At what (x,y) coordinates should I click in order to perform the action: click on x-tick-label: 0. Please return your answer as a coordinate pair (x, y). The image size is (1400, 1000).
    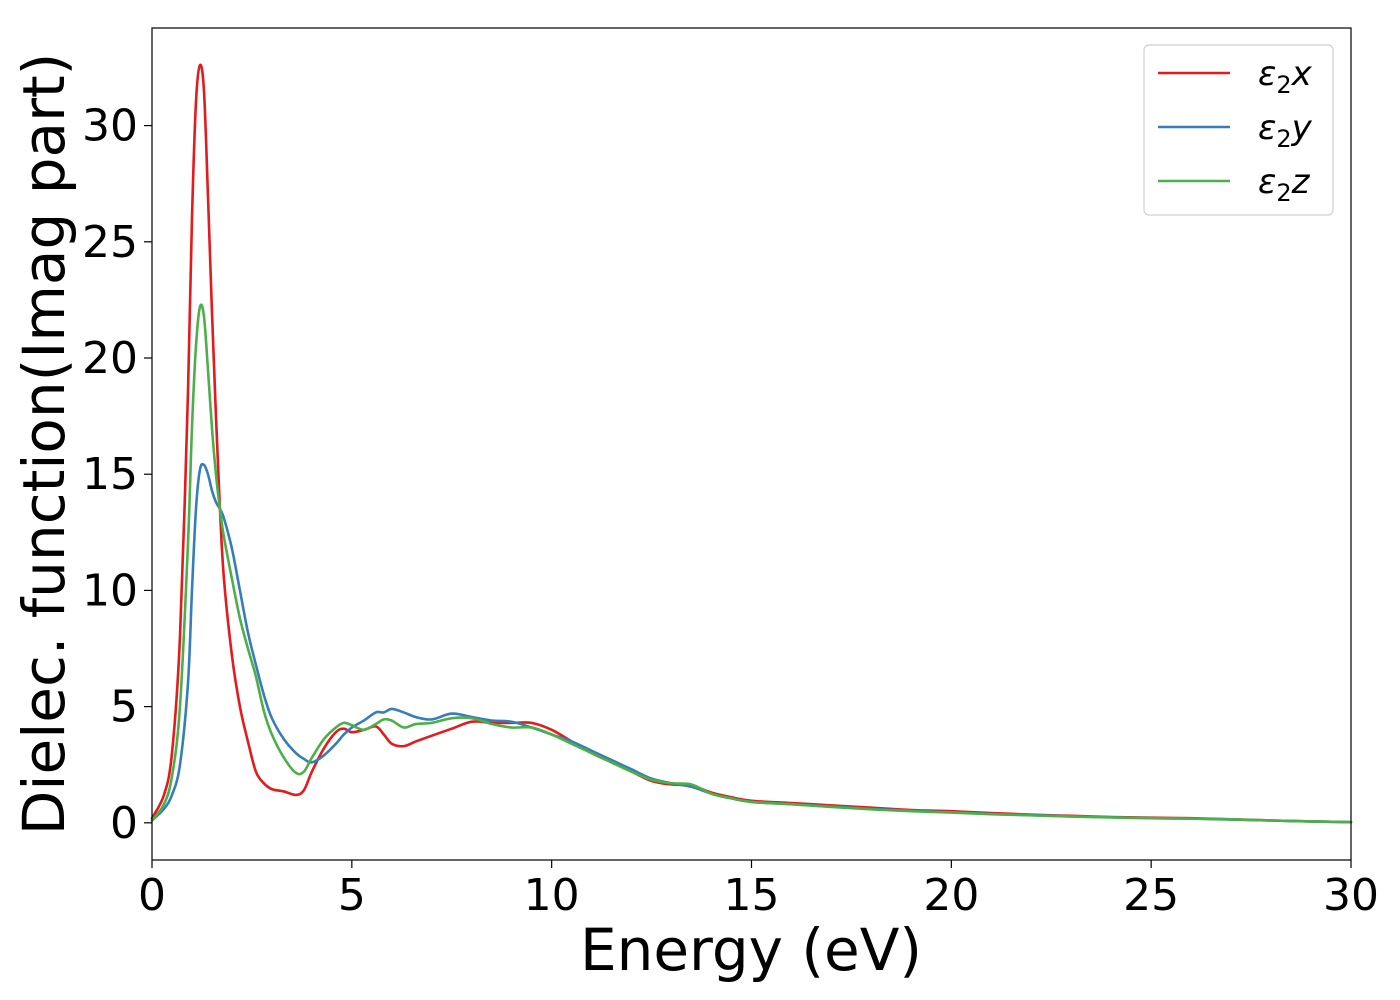
    Looking at the image, I should click on (152, 895).